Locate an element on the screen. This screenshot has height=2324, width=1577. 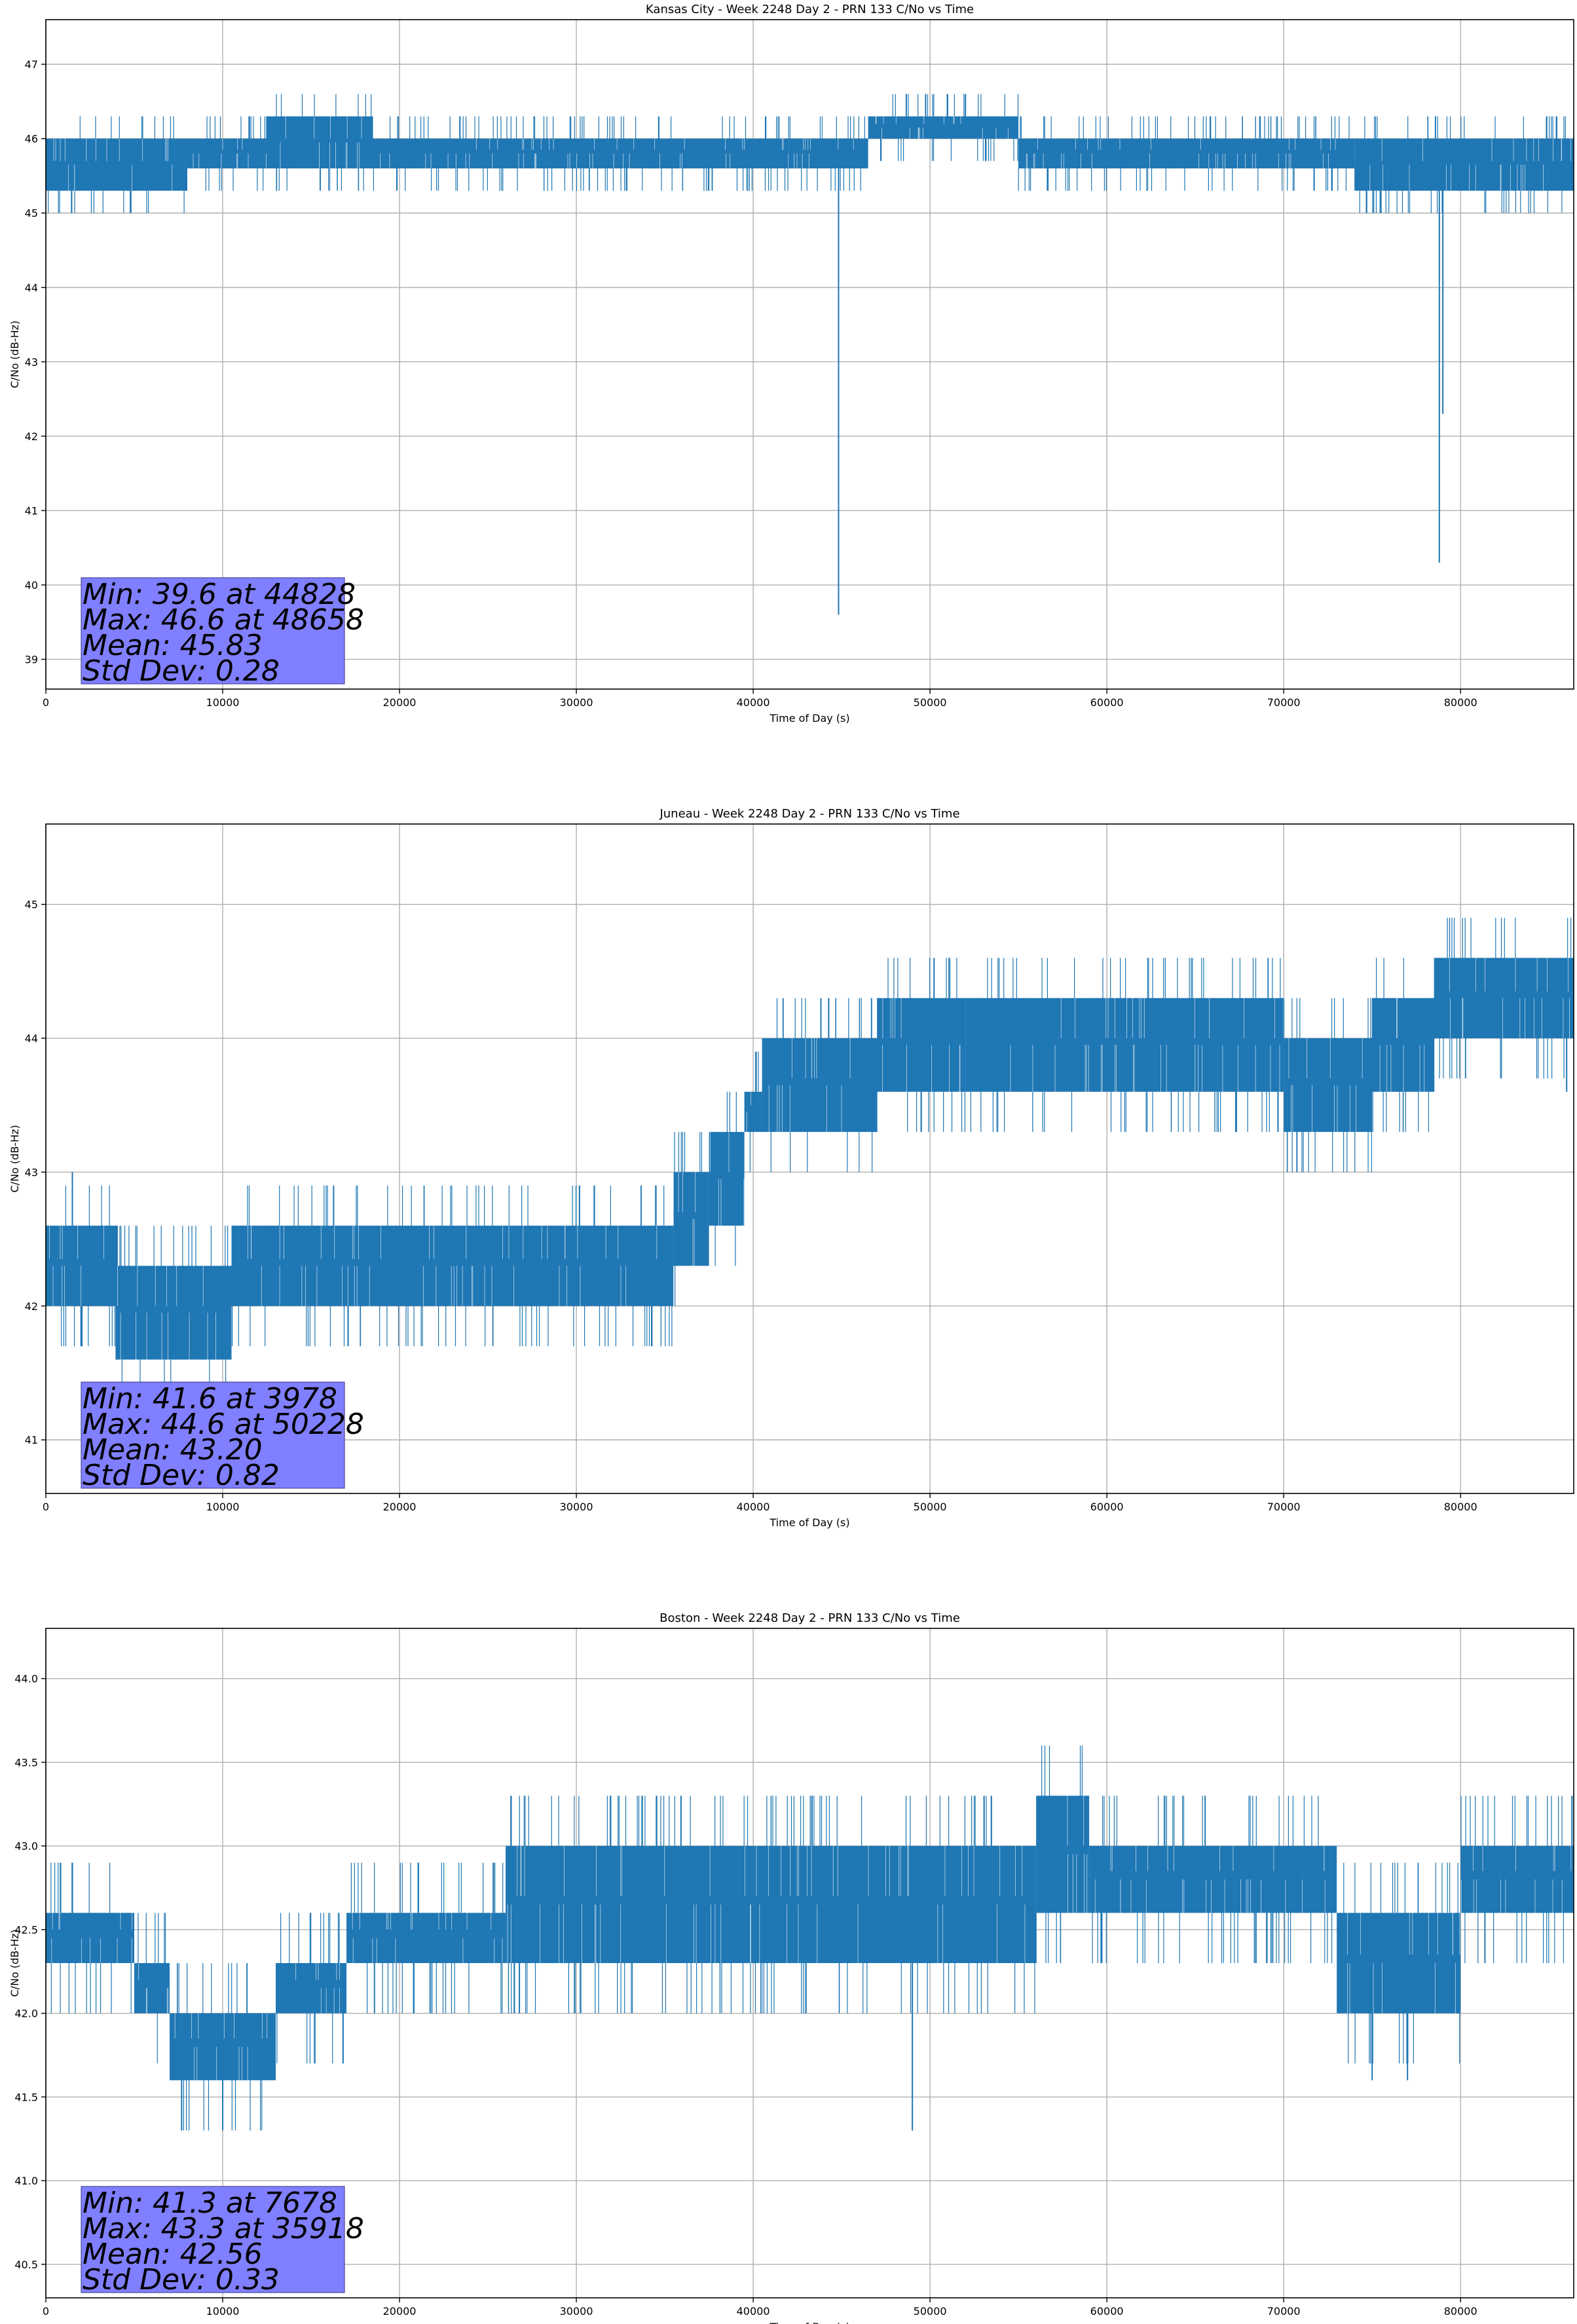
y-tick-label: 45 is located at coordinates (31, 213).